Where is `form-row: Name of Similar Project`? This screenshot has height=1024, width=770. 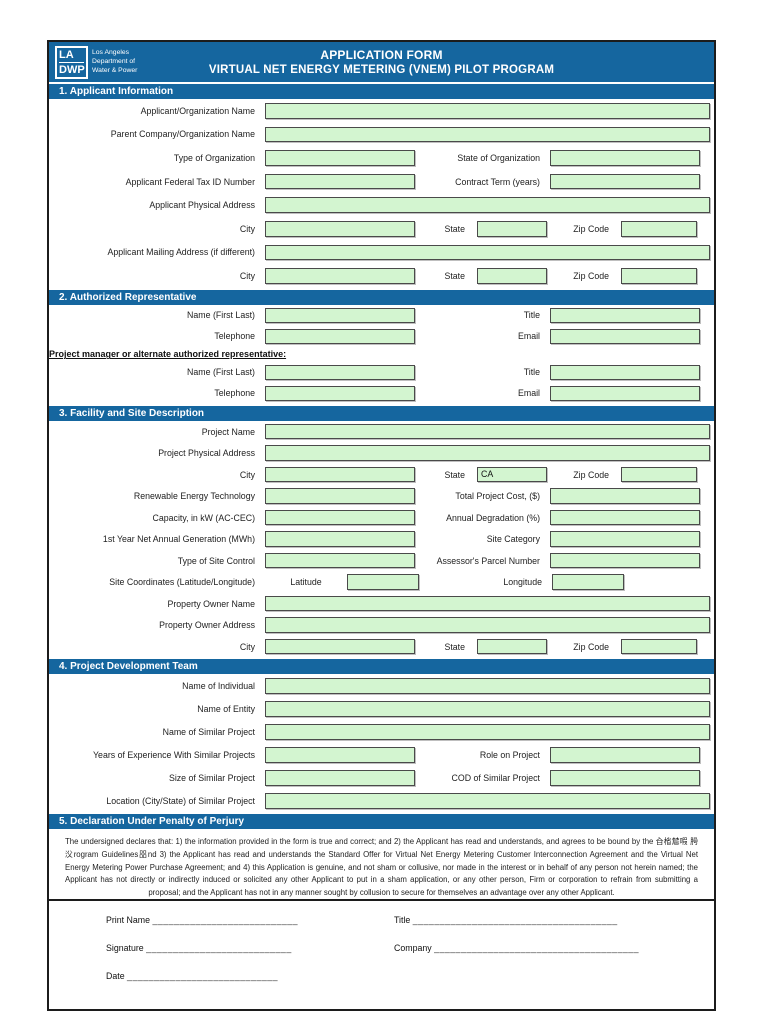
form-row: Name of Similar Project is located at coordinates (381, 731).